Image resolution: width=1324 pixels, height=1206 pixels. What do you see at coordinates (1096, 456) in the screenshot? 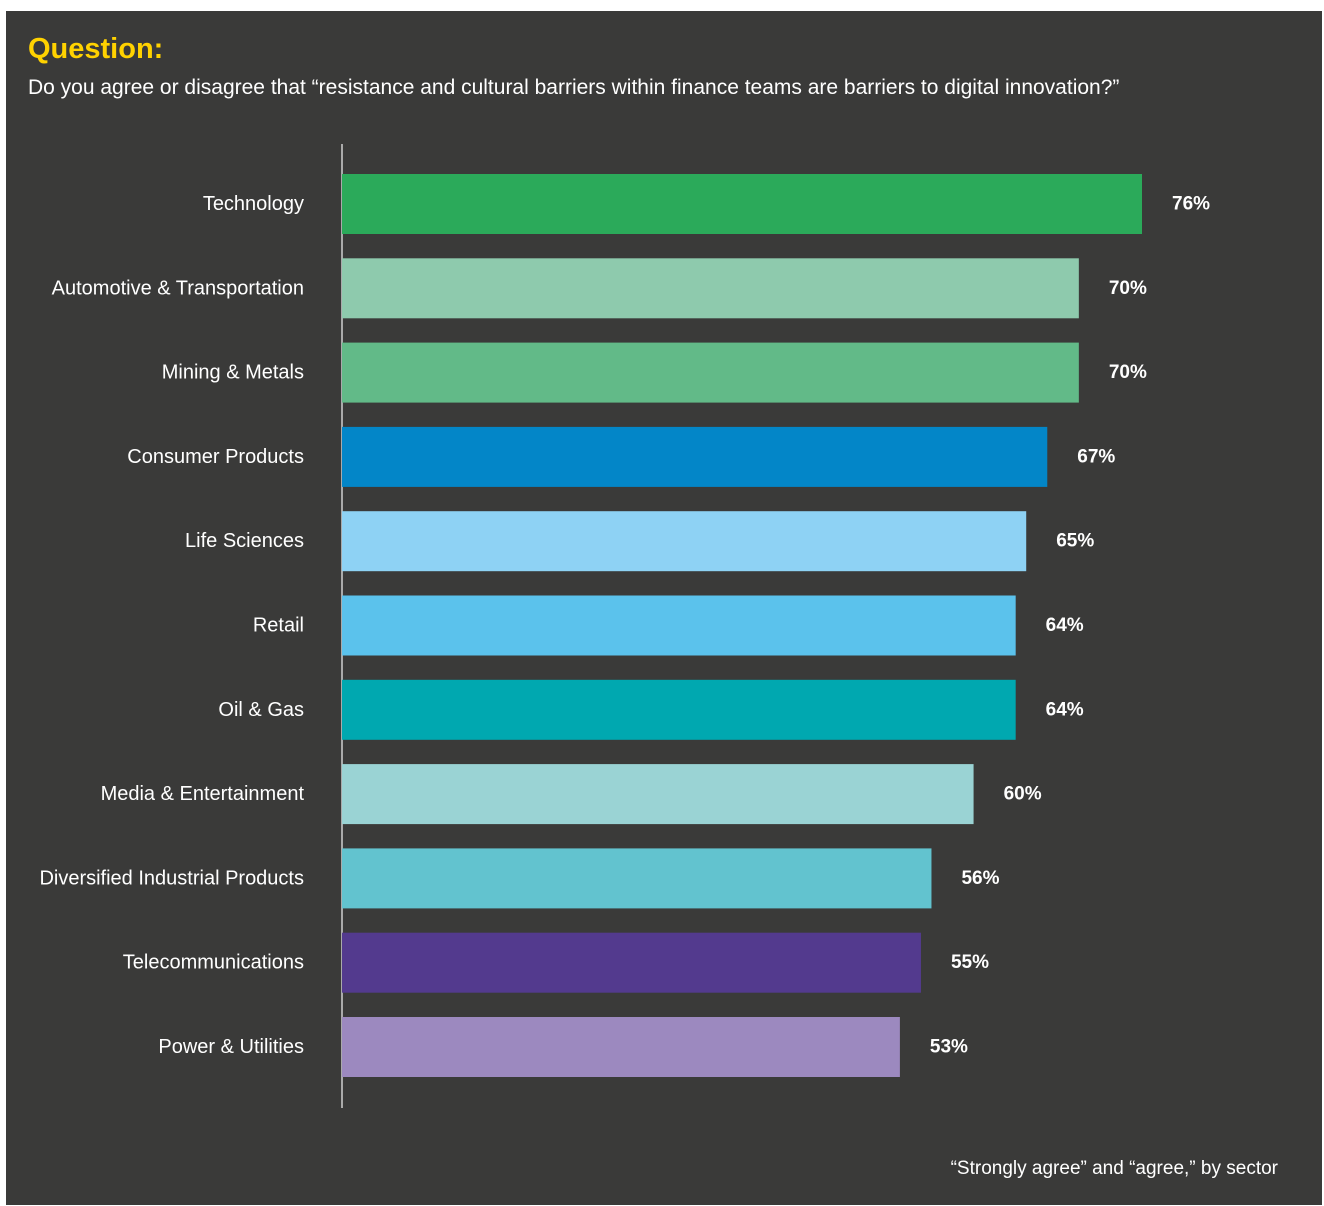
I see `value-label: 67%` at bounding box center [1096, 456].